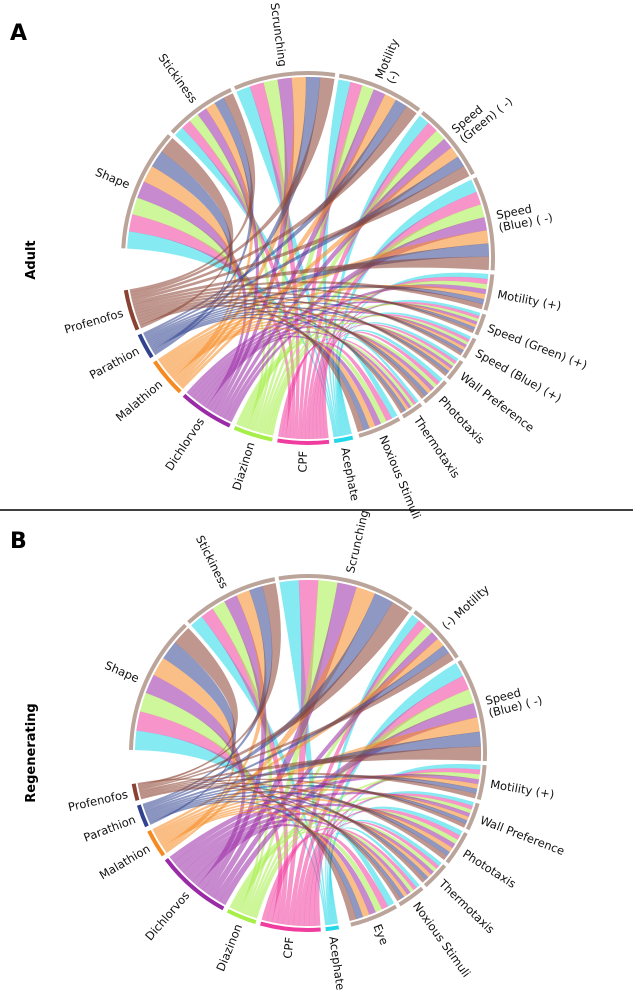  Describe the element at coordinates (18, 33) in the screenshot. I see `panel-a-letter: A` at that location.